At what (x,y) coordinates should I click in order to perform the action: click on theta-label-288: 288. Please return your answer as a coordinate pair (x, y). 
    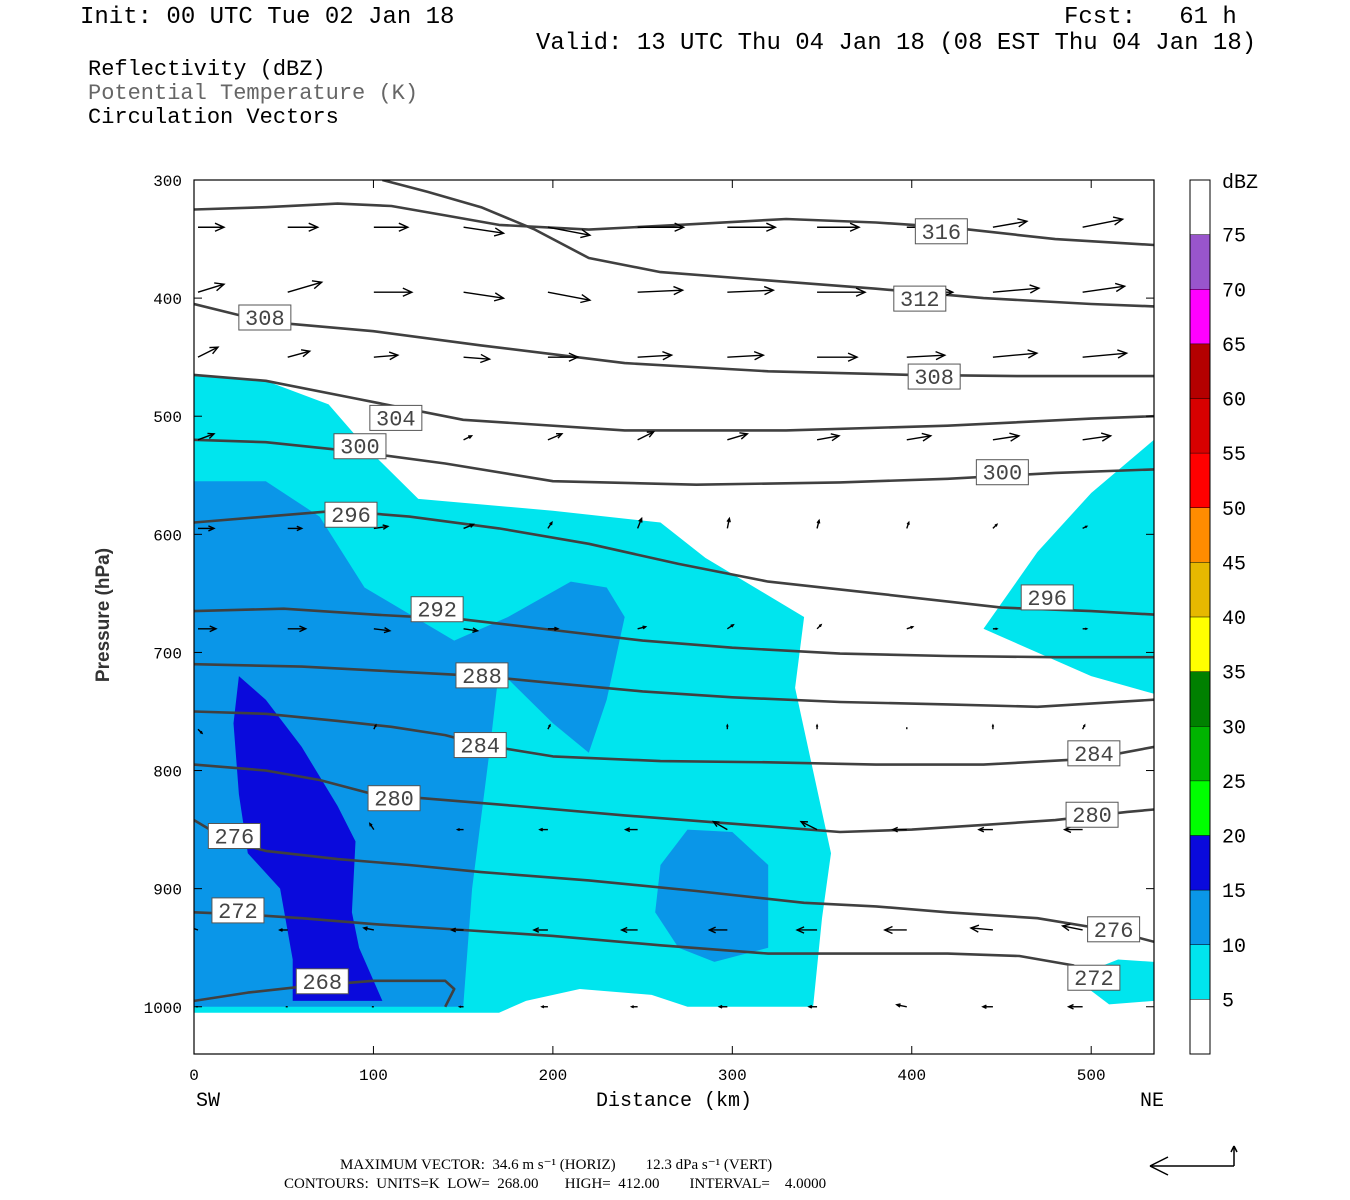
    Looking at the image, I should click on (482, 677).